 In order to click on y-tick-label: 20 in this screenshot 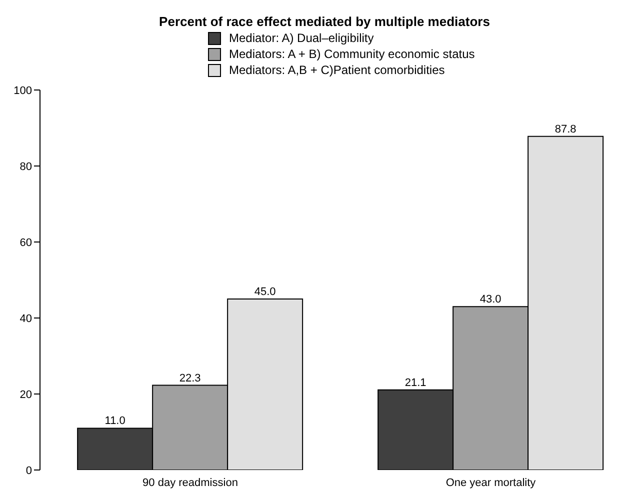, I will do `click(26, 394)`.